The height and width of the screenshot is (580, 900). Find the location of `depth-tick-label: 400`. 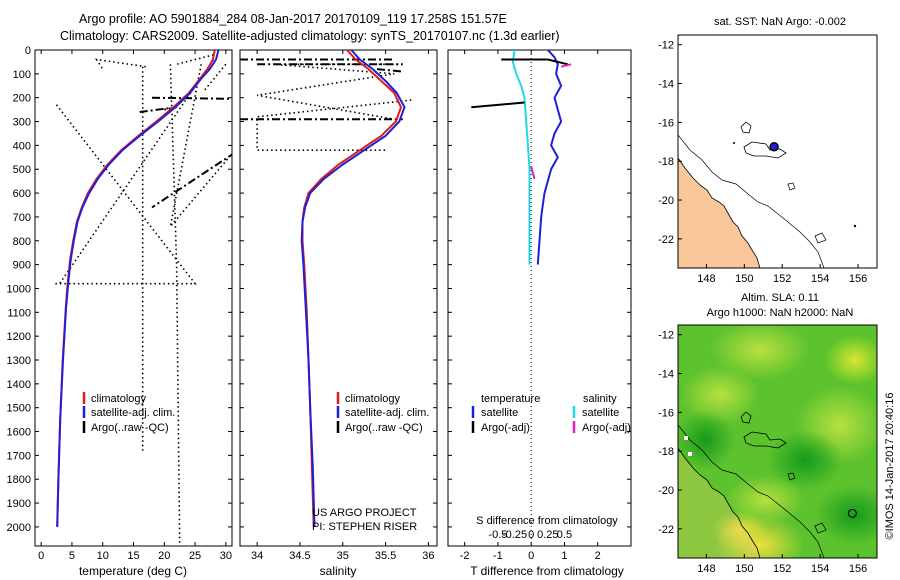

depth-tick-label: 400 is located at coordinates (22, 146).